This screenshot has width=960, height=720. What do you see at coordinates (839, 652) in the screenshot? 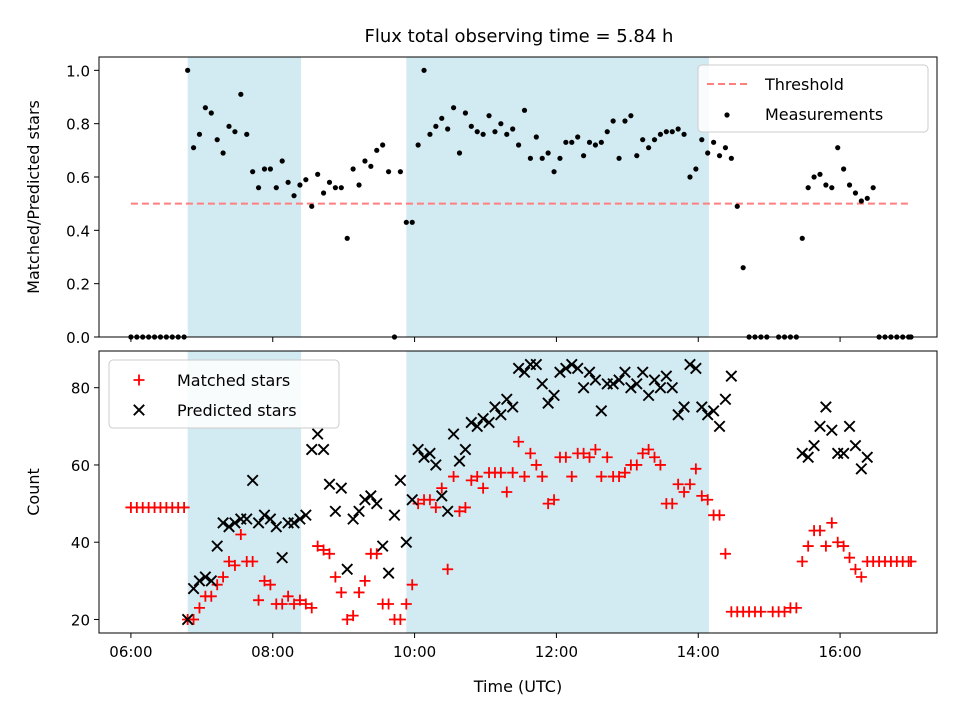
I see `x-tick-label: 16:00` at bounding box center [839, 652].